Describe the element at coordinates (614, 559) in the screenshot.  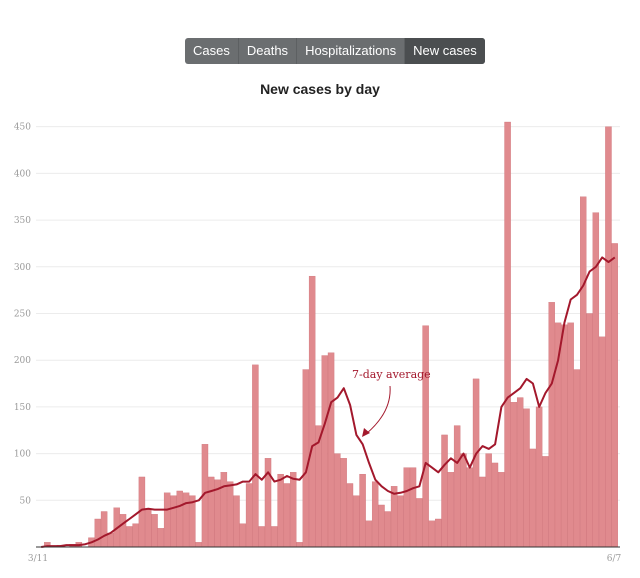
I see `x-tick-label: 6/7` at that location.